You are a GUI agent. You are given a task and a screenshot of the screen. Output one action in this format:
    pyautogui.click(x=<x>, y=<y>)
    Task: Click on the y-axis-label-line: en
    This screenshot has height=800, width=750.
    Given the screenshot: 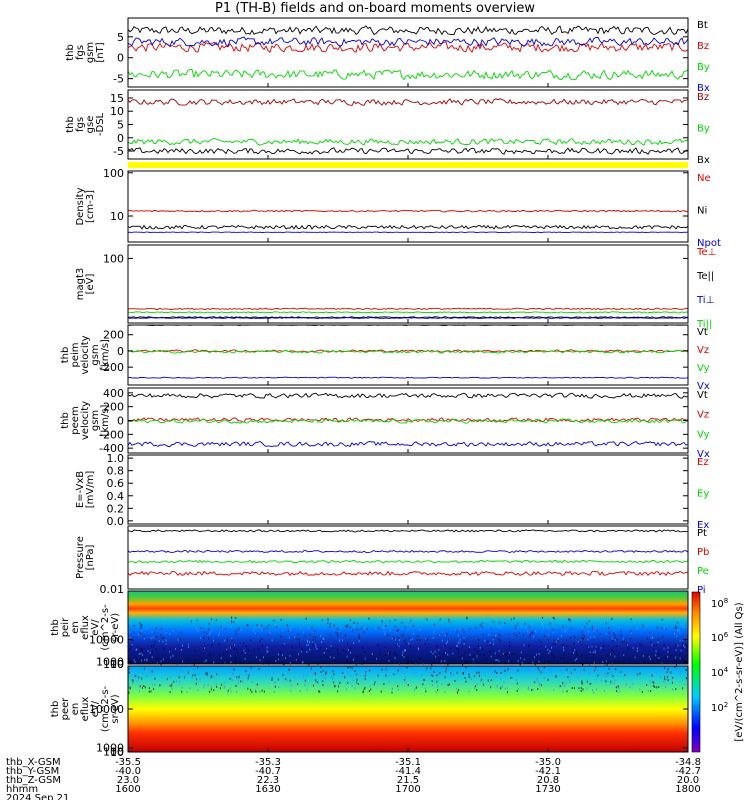 What is the action you would take?
    pyautogui.click(x=75, y=709)
    